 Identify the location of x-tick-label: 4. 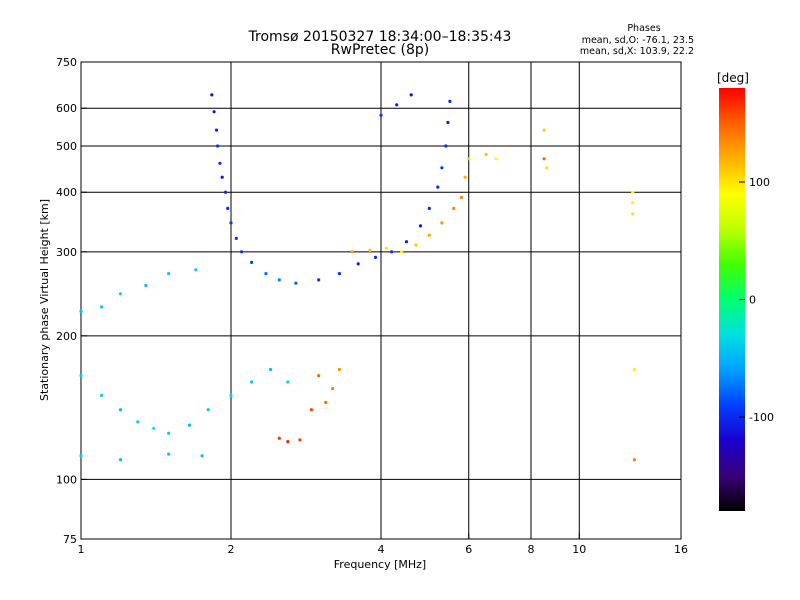
(381, 549).